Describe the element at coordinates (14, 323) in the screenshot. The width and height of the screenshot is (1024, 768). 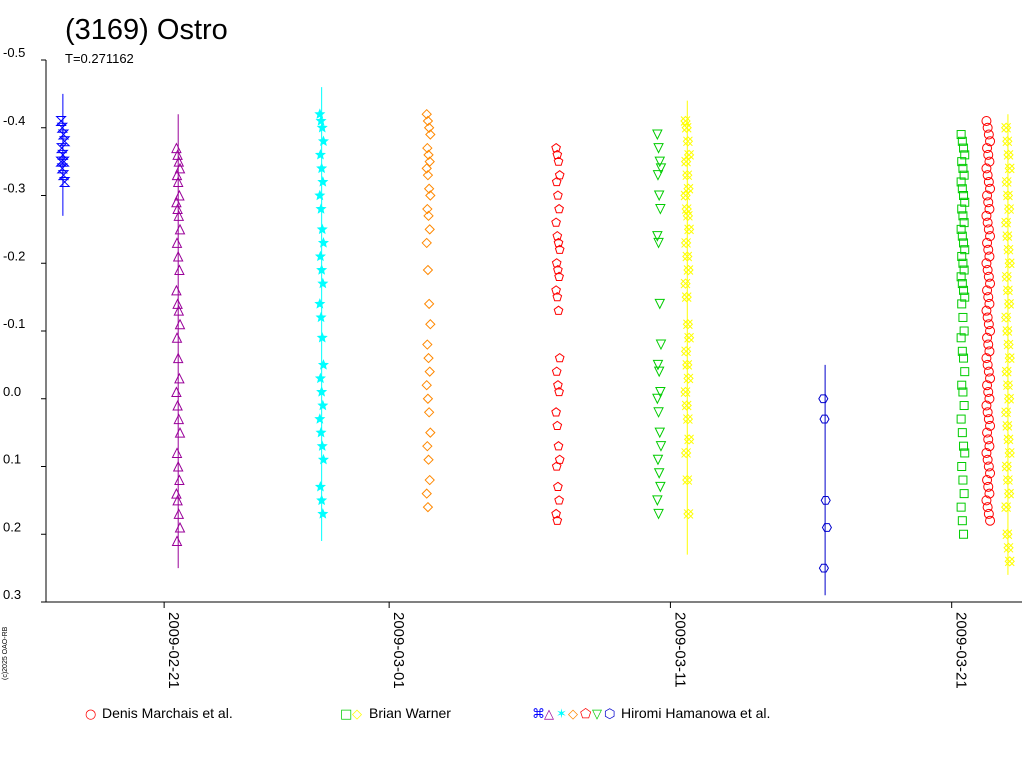
I see `y-tick-label: -0.1` at that location.